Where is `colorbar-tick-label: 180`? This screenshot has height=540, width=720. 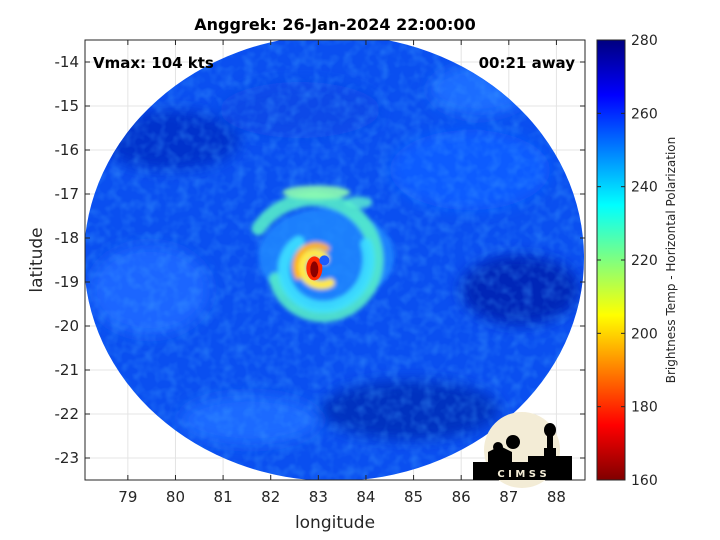 colorbar-tick-label: 180 is located at coordinates (644, 408).